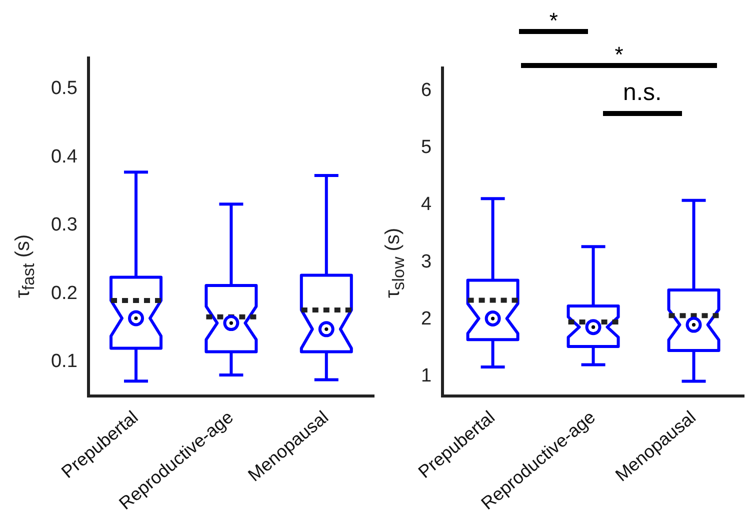 This screenshot has height=527, width=746. Describe the element at coordinates (426, 375) in the screenshot. I see `y-tick-label: 1` at that location.